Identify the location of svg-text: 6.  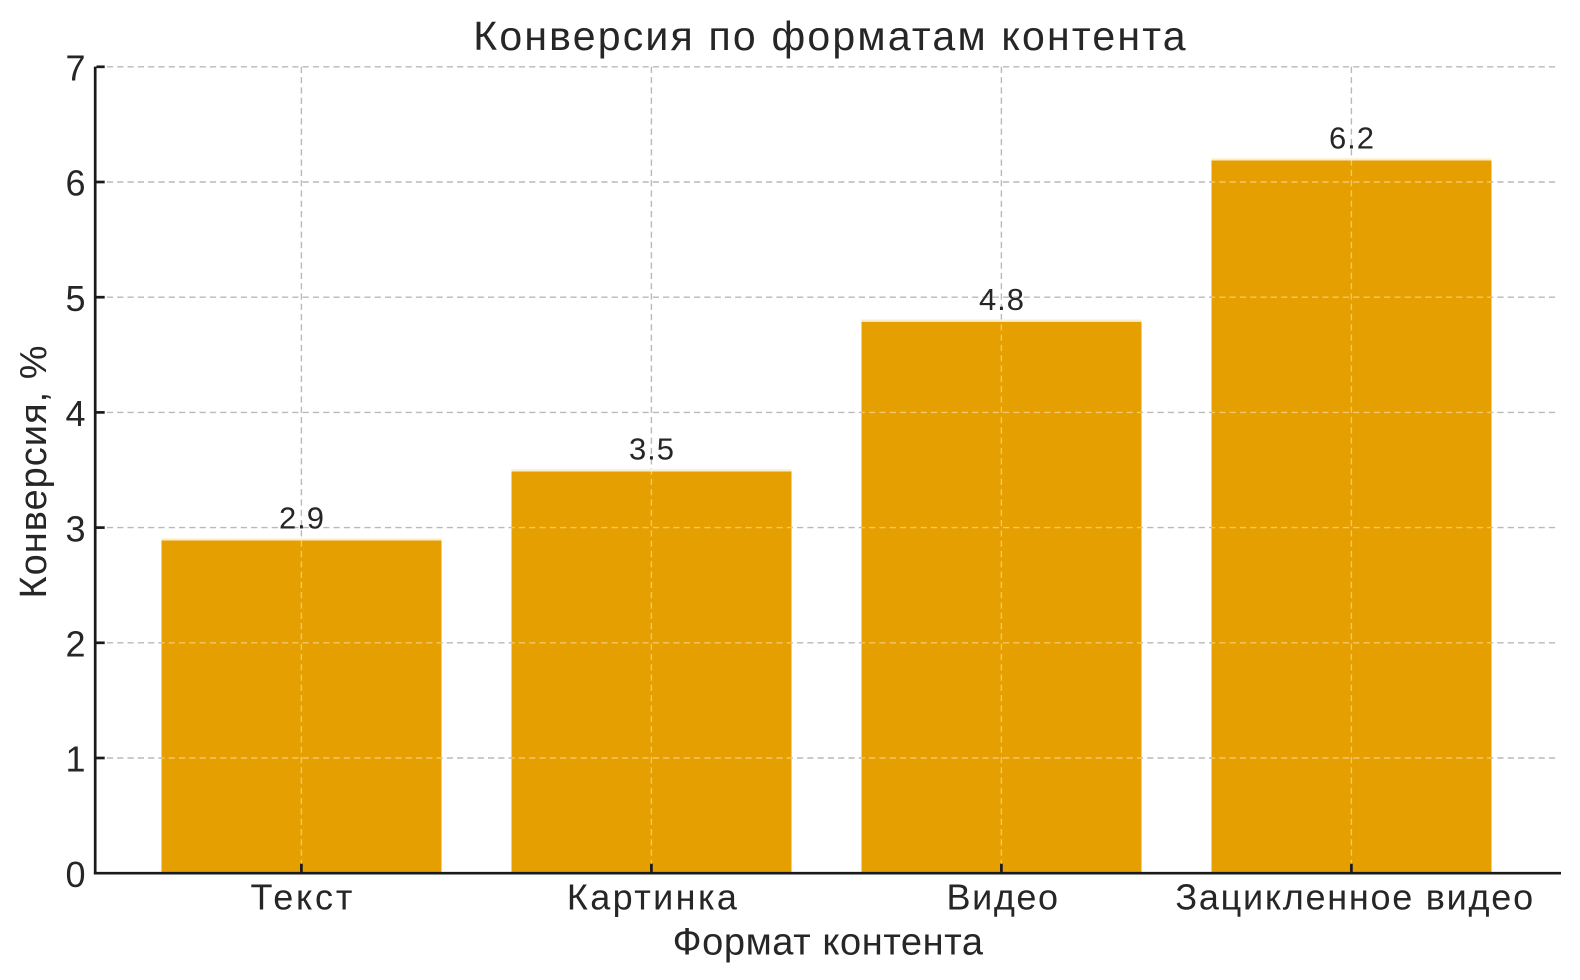
(75, 183).